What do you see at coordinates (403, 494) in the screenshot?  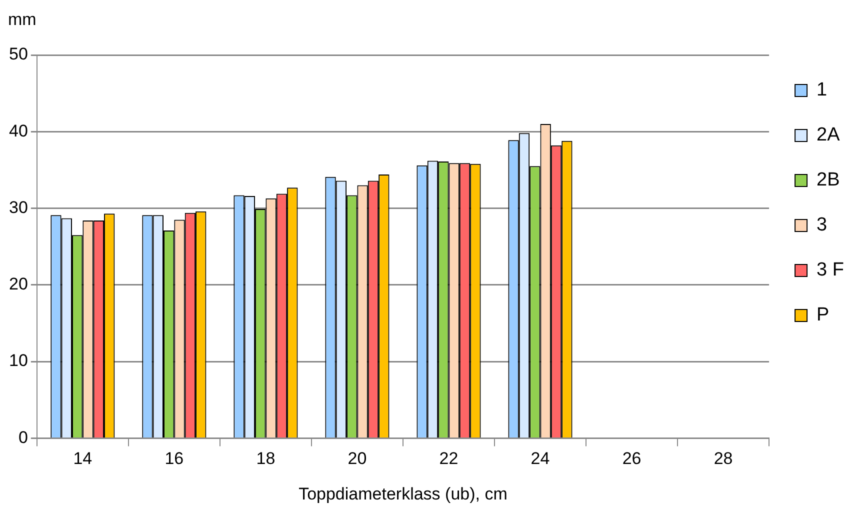 I see `x-axis-title: Toppdiameterklass (ub), cm` at bounding box center [403, 494].